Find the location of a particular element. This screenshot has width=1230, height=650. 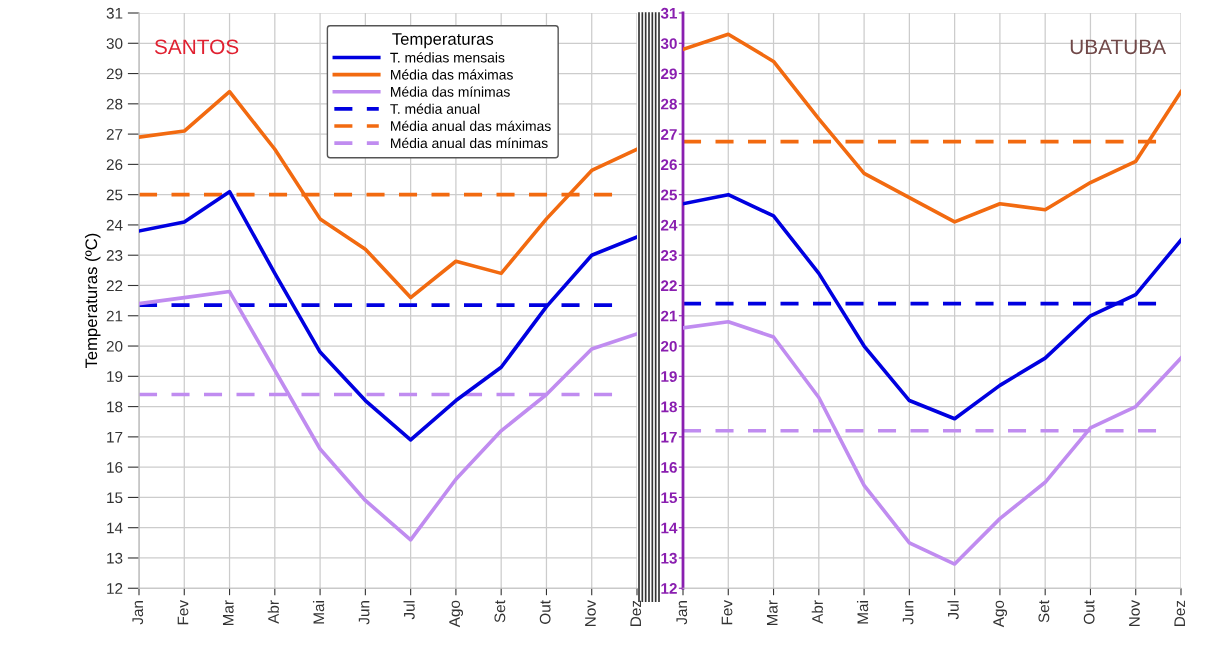

y-axis-title: Temperaturas (ºC) is located at coordinates (92, 301).